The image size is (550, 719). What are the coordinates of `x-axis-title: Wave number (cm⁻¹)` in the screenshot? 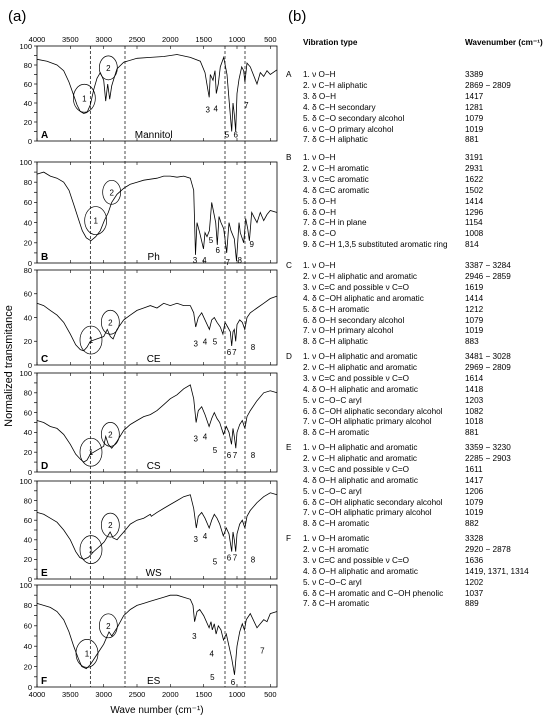 It's located at (156, 710).